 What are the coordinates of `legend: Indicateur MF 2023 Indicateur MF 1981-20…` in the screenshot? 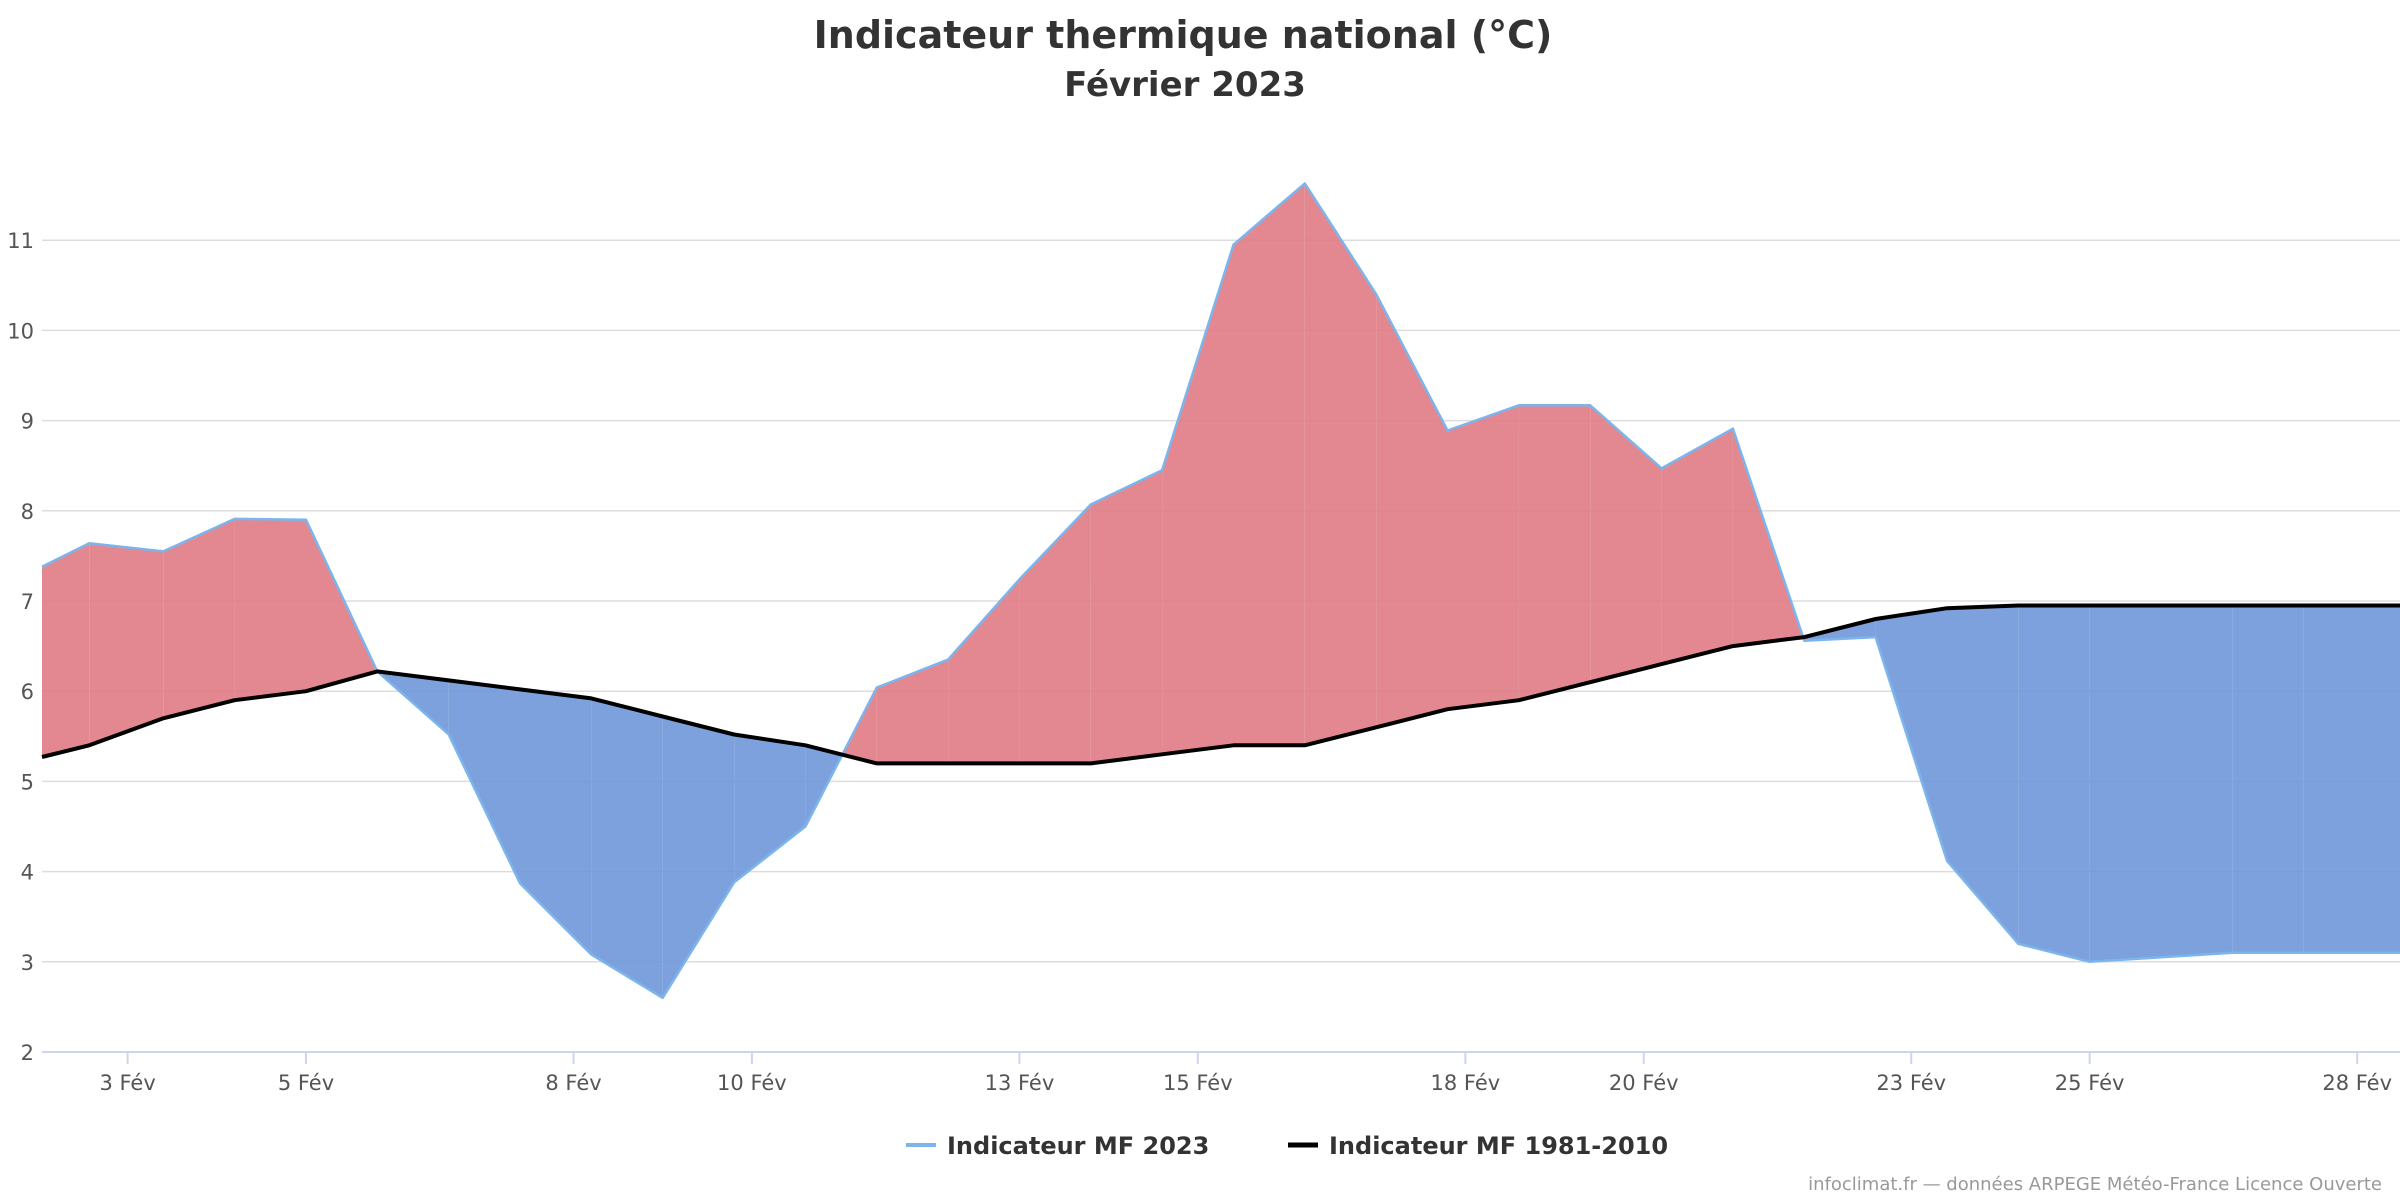 It's located at (1287, 1146).